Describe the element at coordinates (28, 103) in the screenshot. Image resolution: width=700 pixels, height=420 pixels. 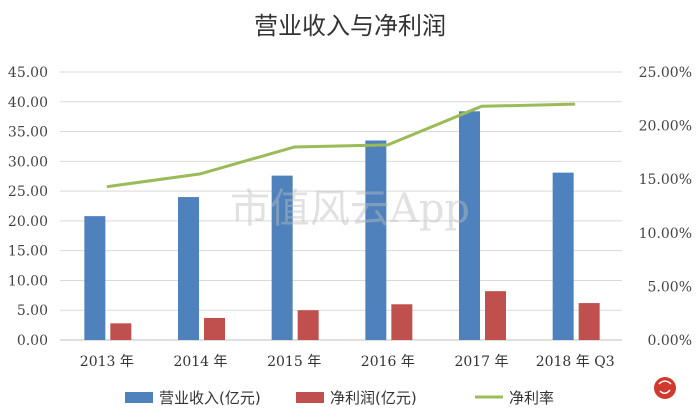
I see `left-tick-label: 40.00` at that location.